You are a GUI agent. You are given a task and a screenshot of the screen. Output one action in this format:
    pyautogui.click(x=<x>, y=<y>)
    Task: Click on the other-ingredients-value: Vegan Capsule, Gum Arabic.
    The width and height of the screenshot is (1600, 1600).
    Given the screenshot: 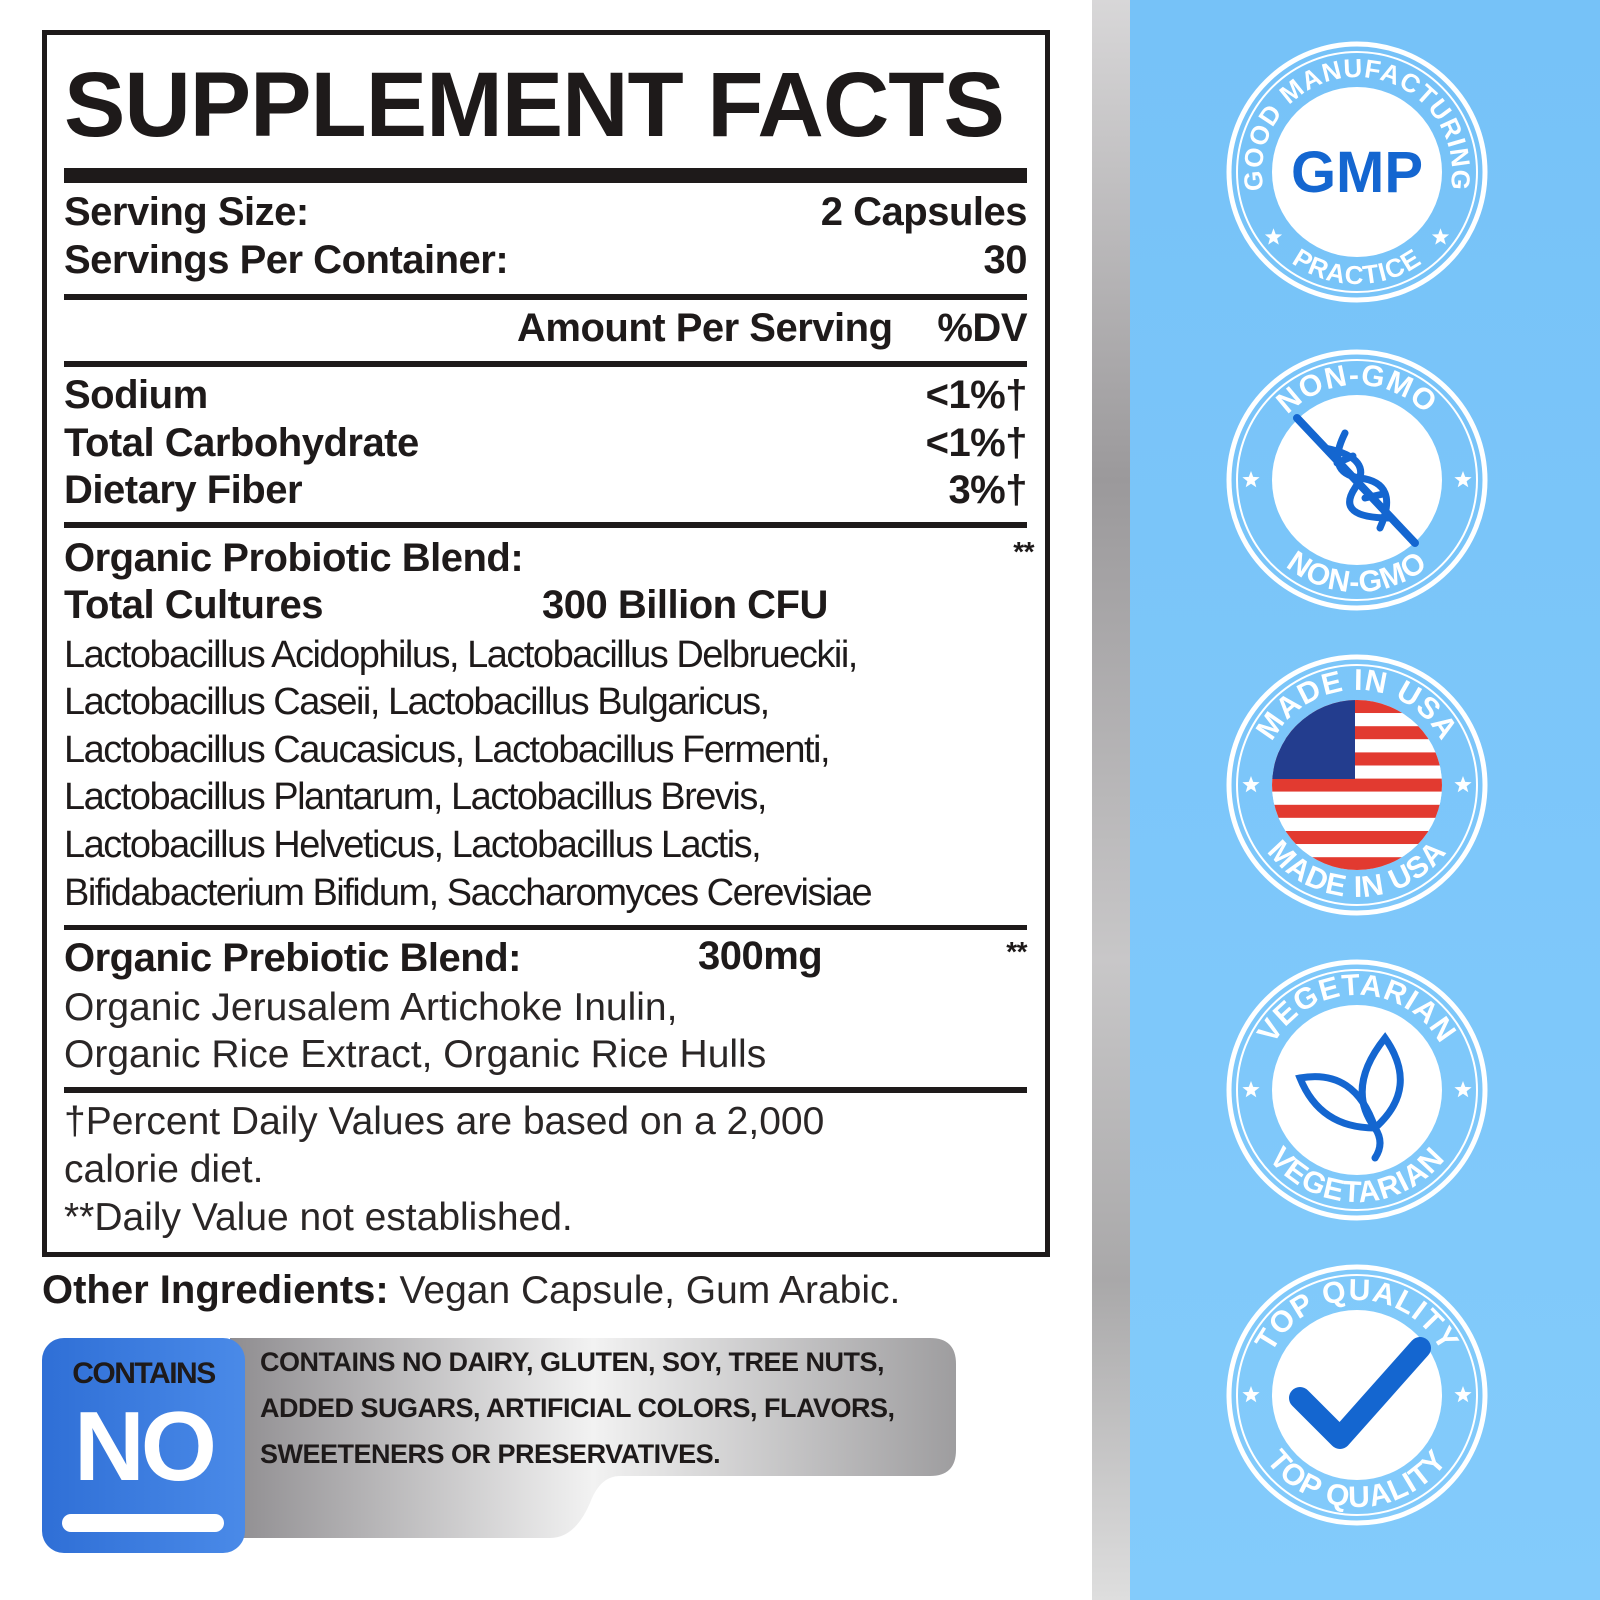 What is the action you would take?
    pyautogui.click(x=644, y=1290)
    